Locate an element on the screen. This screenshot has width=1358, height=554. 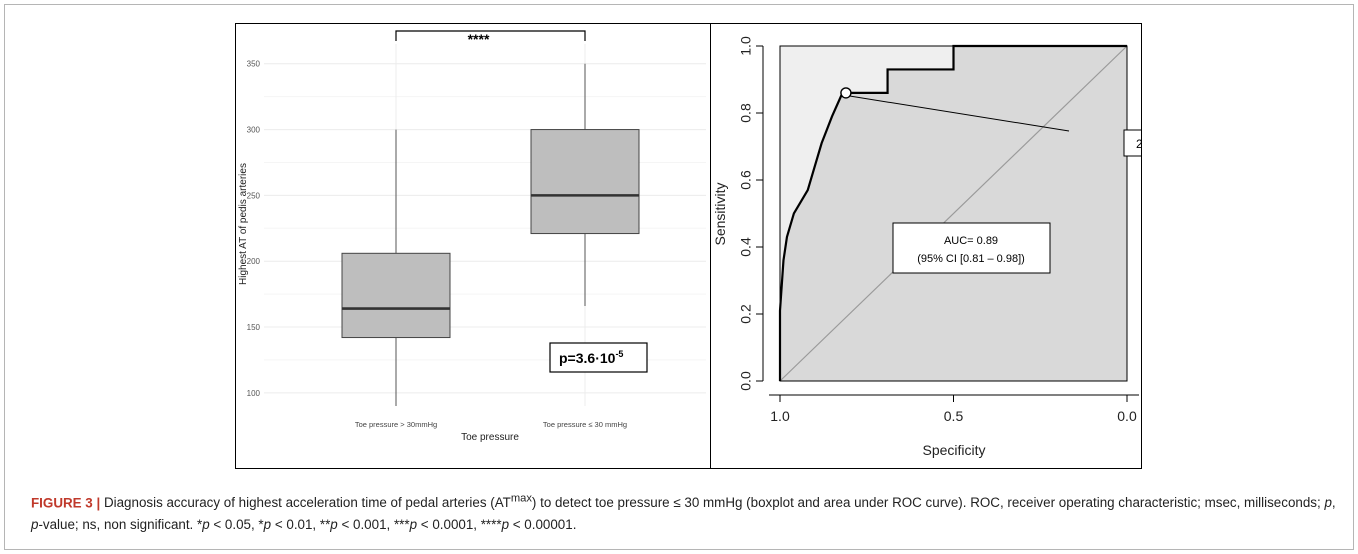
optimal-point-marker is located at coordinates (846, 93).